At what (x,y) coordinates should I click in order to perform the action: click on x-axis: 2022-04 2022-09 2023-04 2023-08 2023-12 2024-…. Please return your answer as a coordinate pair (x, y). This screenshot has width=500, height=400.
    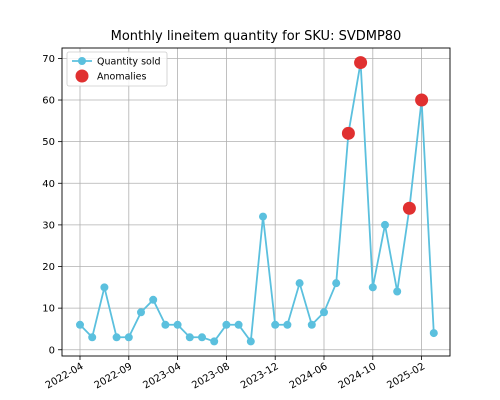
    Looking at the image, I should click on (235, 373).